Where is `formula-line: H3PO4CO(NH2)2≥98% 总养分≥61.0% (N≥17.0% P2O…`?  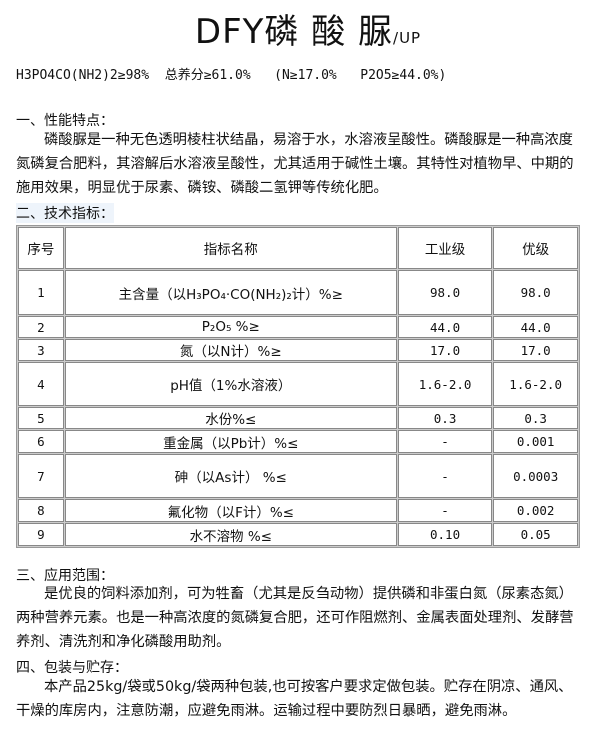 formula-line: H3PO4CO(NH2)2≥98% 总养分≥61.0% (N≥17.0% P2O… is located at coordinates (231, 75).